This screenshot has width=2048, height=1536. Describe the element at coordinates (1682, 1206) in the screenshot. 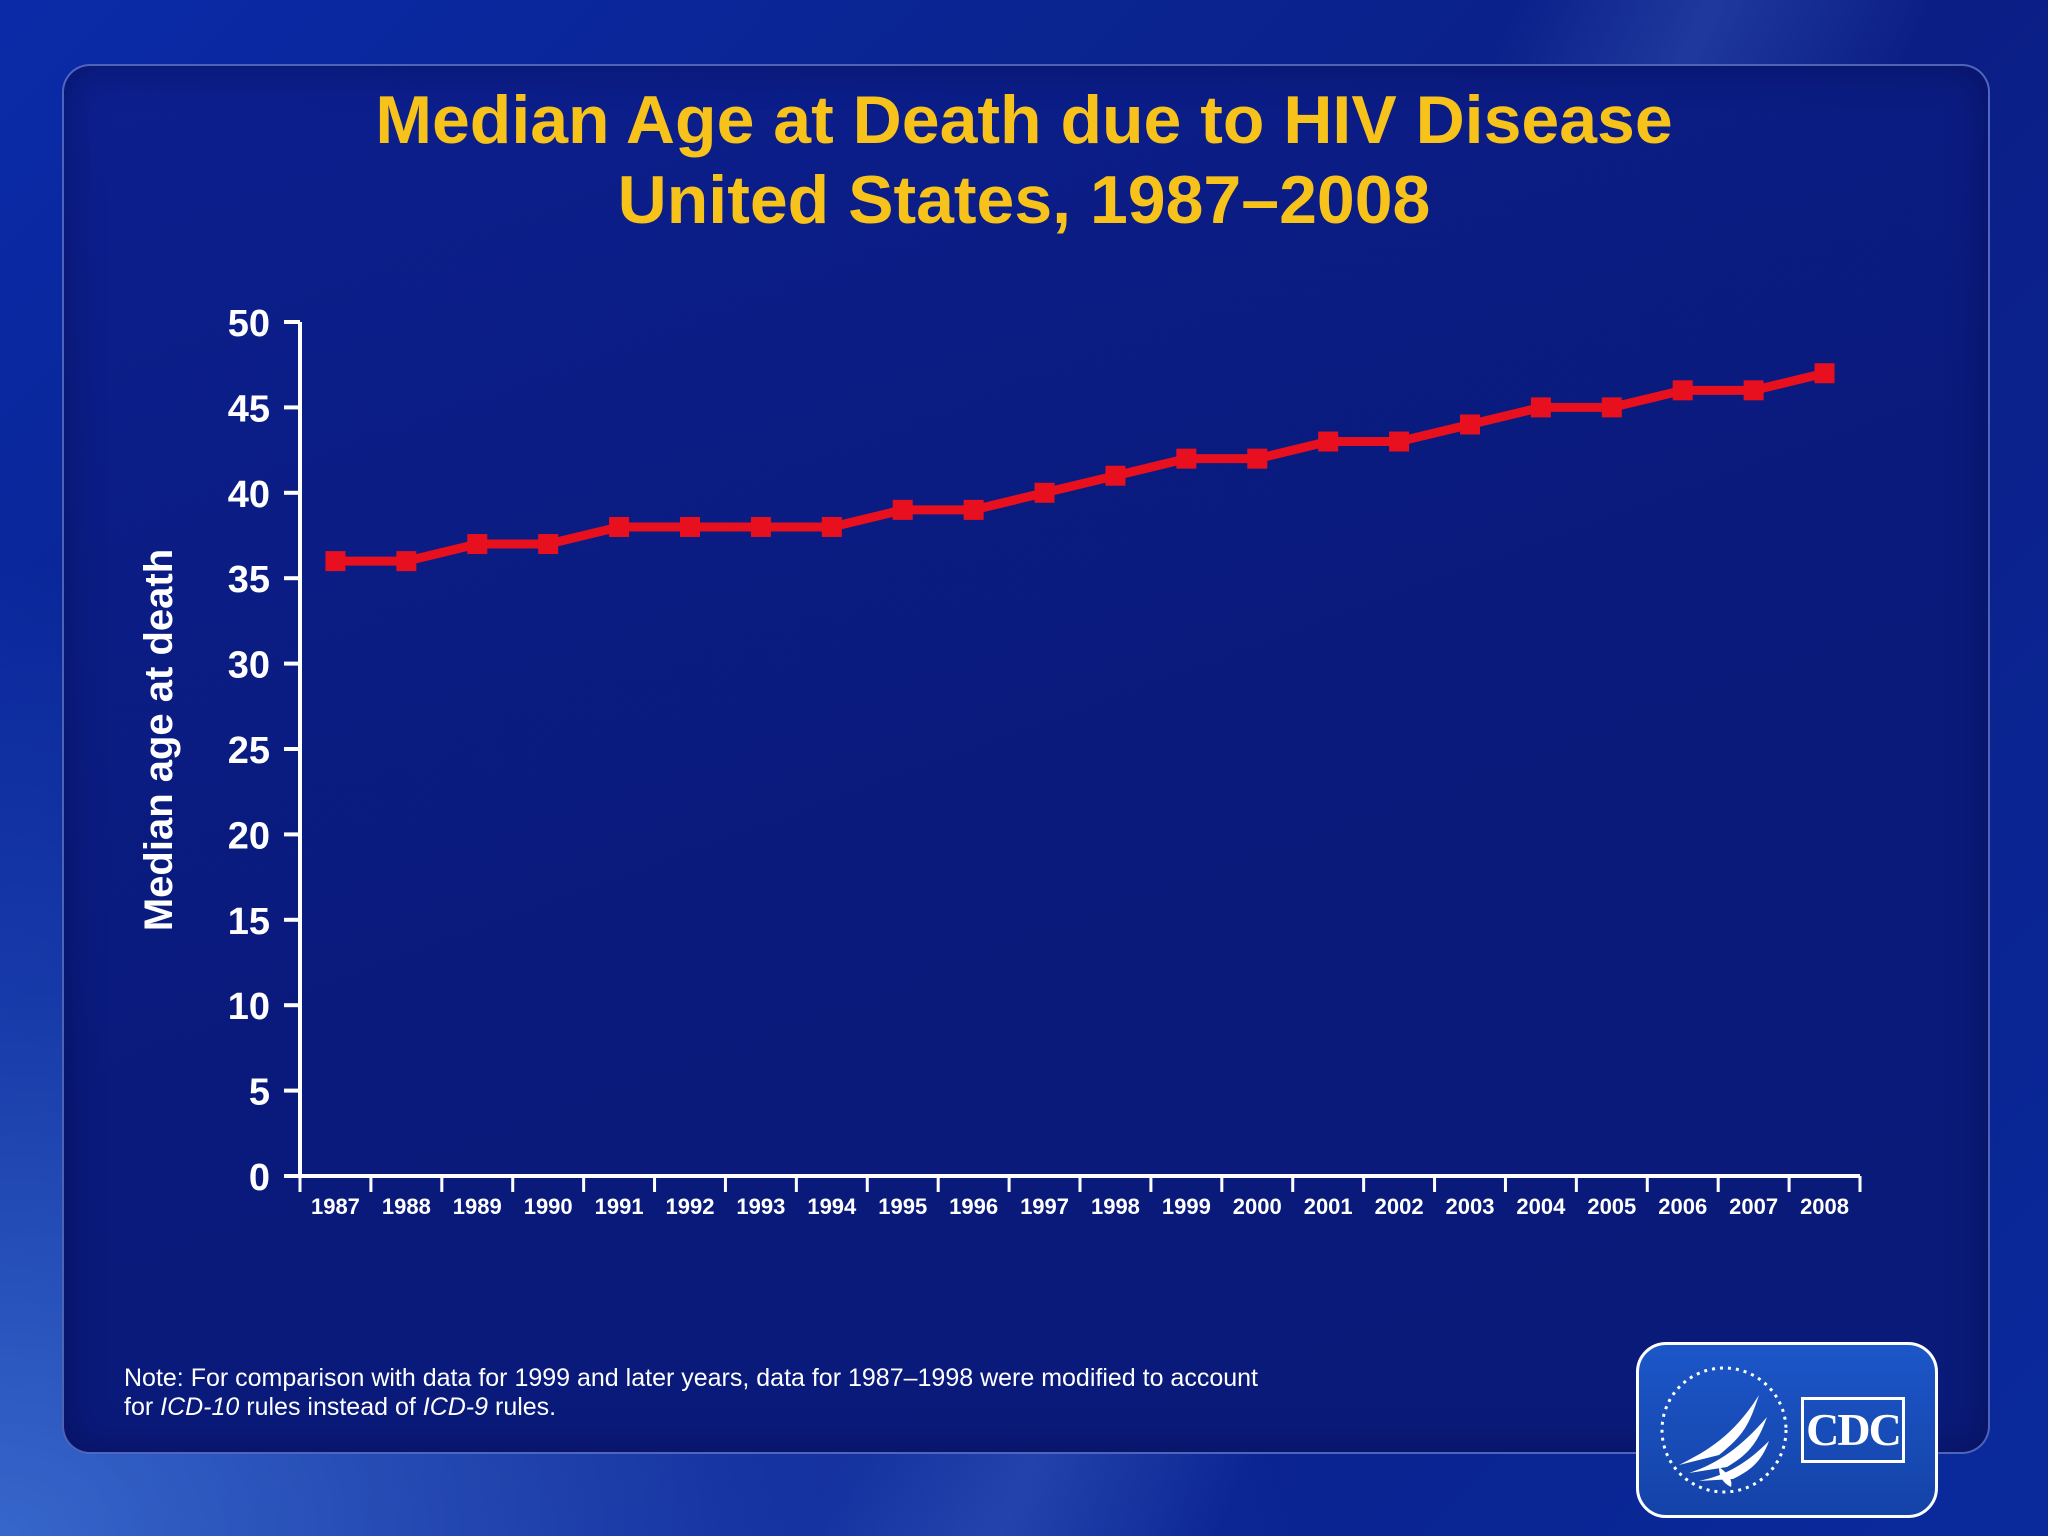

I see `x-tick-label: 2006` at that location.